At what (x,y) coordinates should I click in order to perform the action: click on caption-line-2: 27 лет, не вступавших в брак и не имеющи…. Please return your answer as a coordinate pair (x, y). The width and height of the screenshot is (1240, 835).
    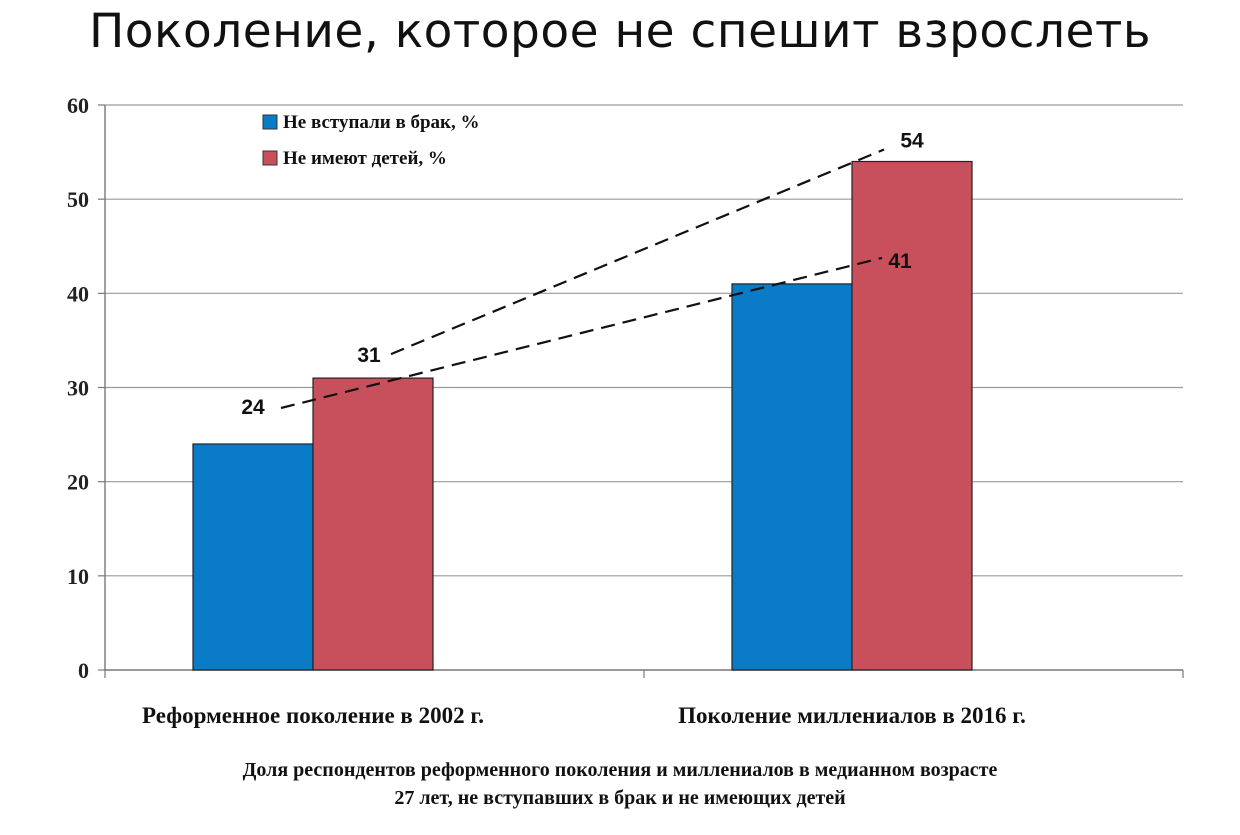
    Looking at the image, I should click on (620, 798).